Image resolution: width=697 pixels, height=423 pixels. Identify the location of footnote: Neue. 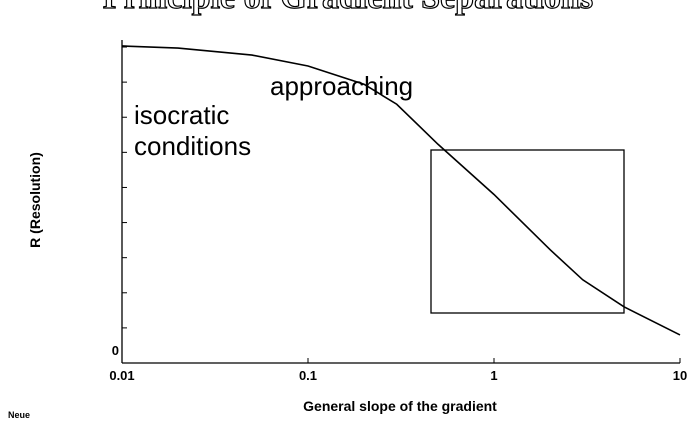
(19, 415).